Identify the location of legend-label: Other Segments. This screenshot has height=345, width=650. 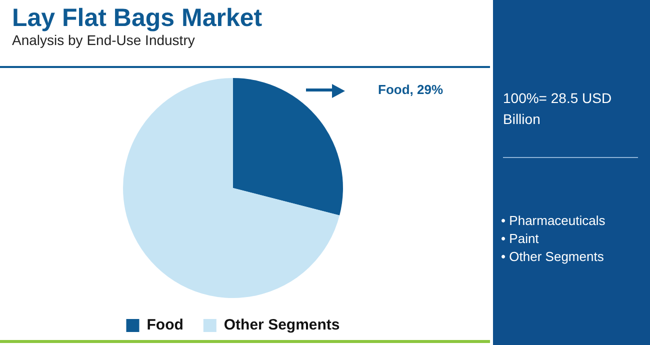
(282, 325).